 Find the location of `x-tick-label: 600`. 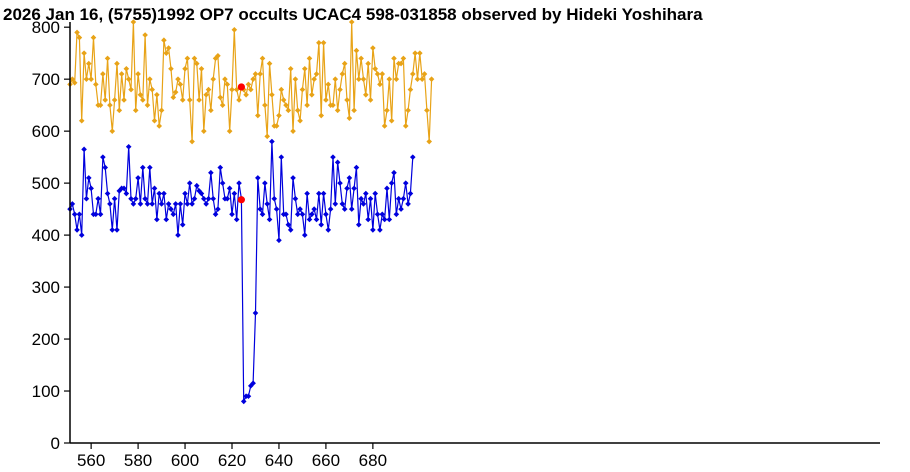

x-tick-label: 600 is located at coordinates (185, 460).